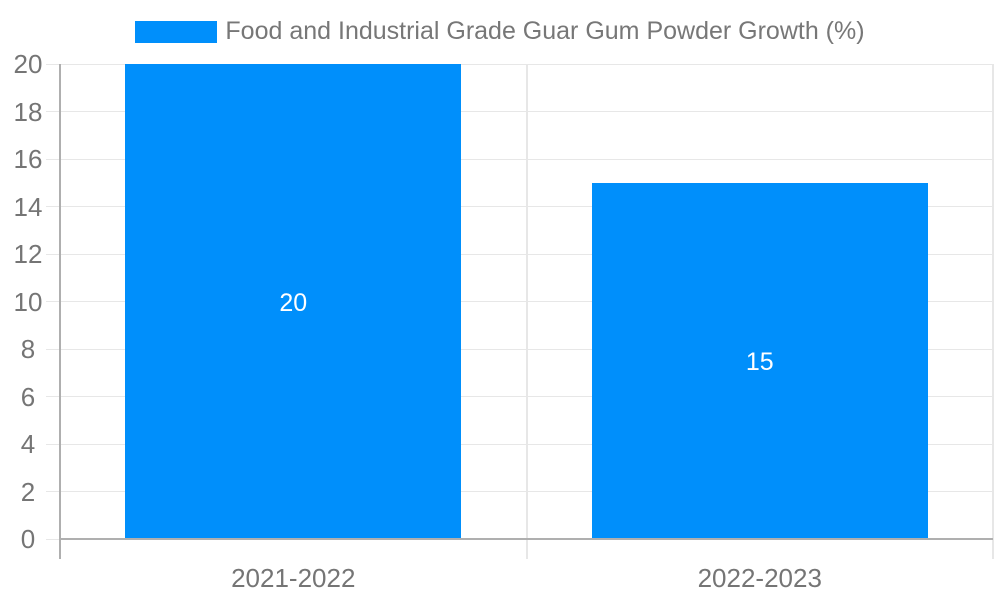 This screenshot has width=1000, height=600. What do you see at coordinates (28, 254) in the screenshot?
I see `y-tick-label: 12` at bounding box center [28, 254].